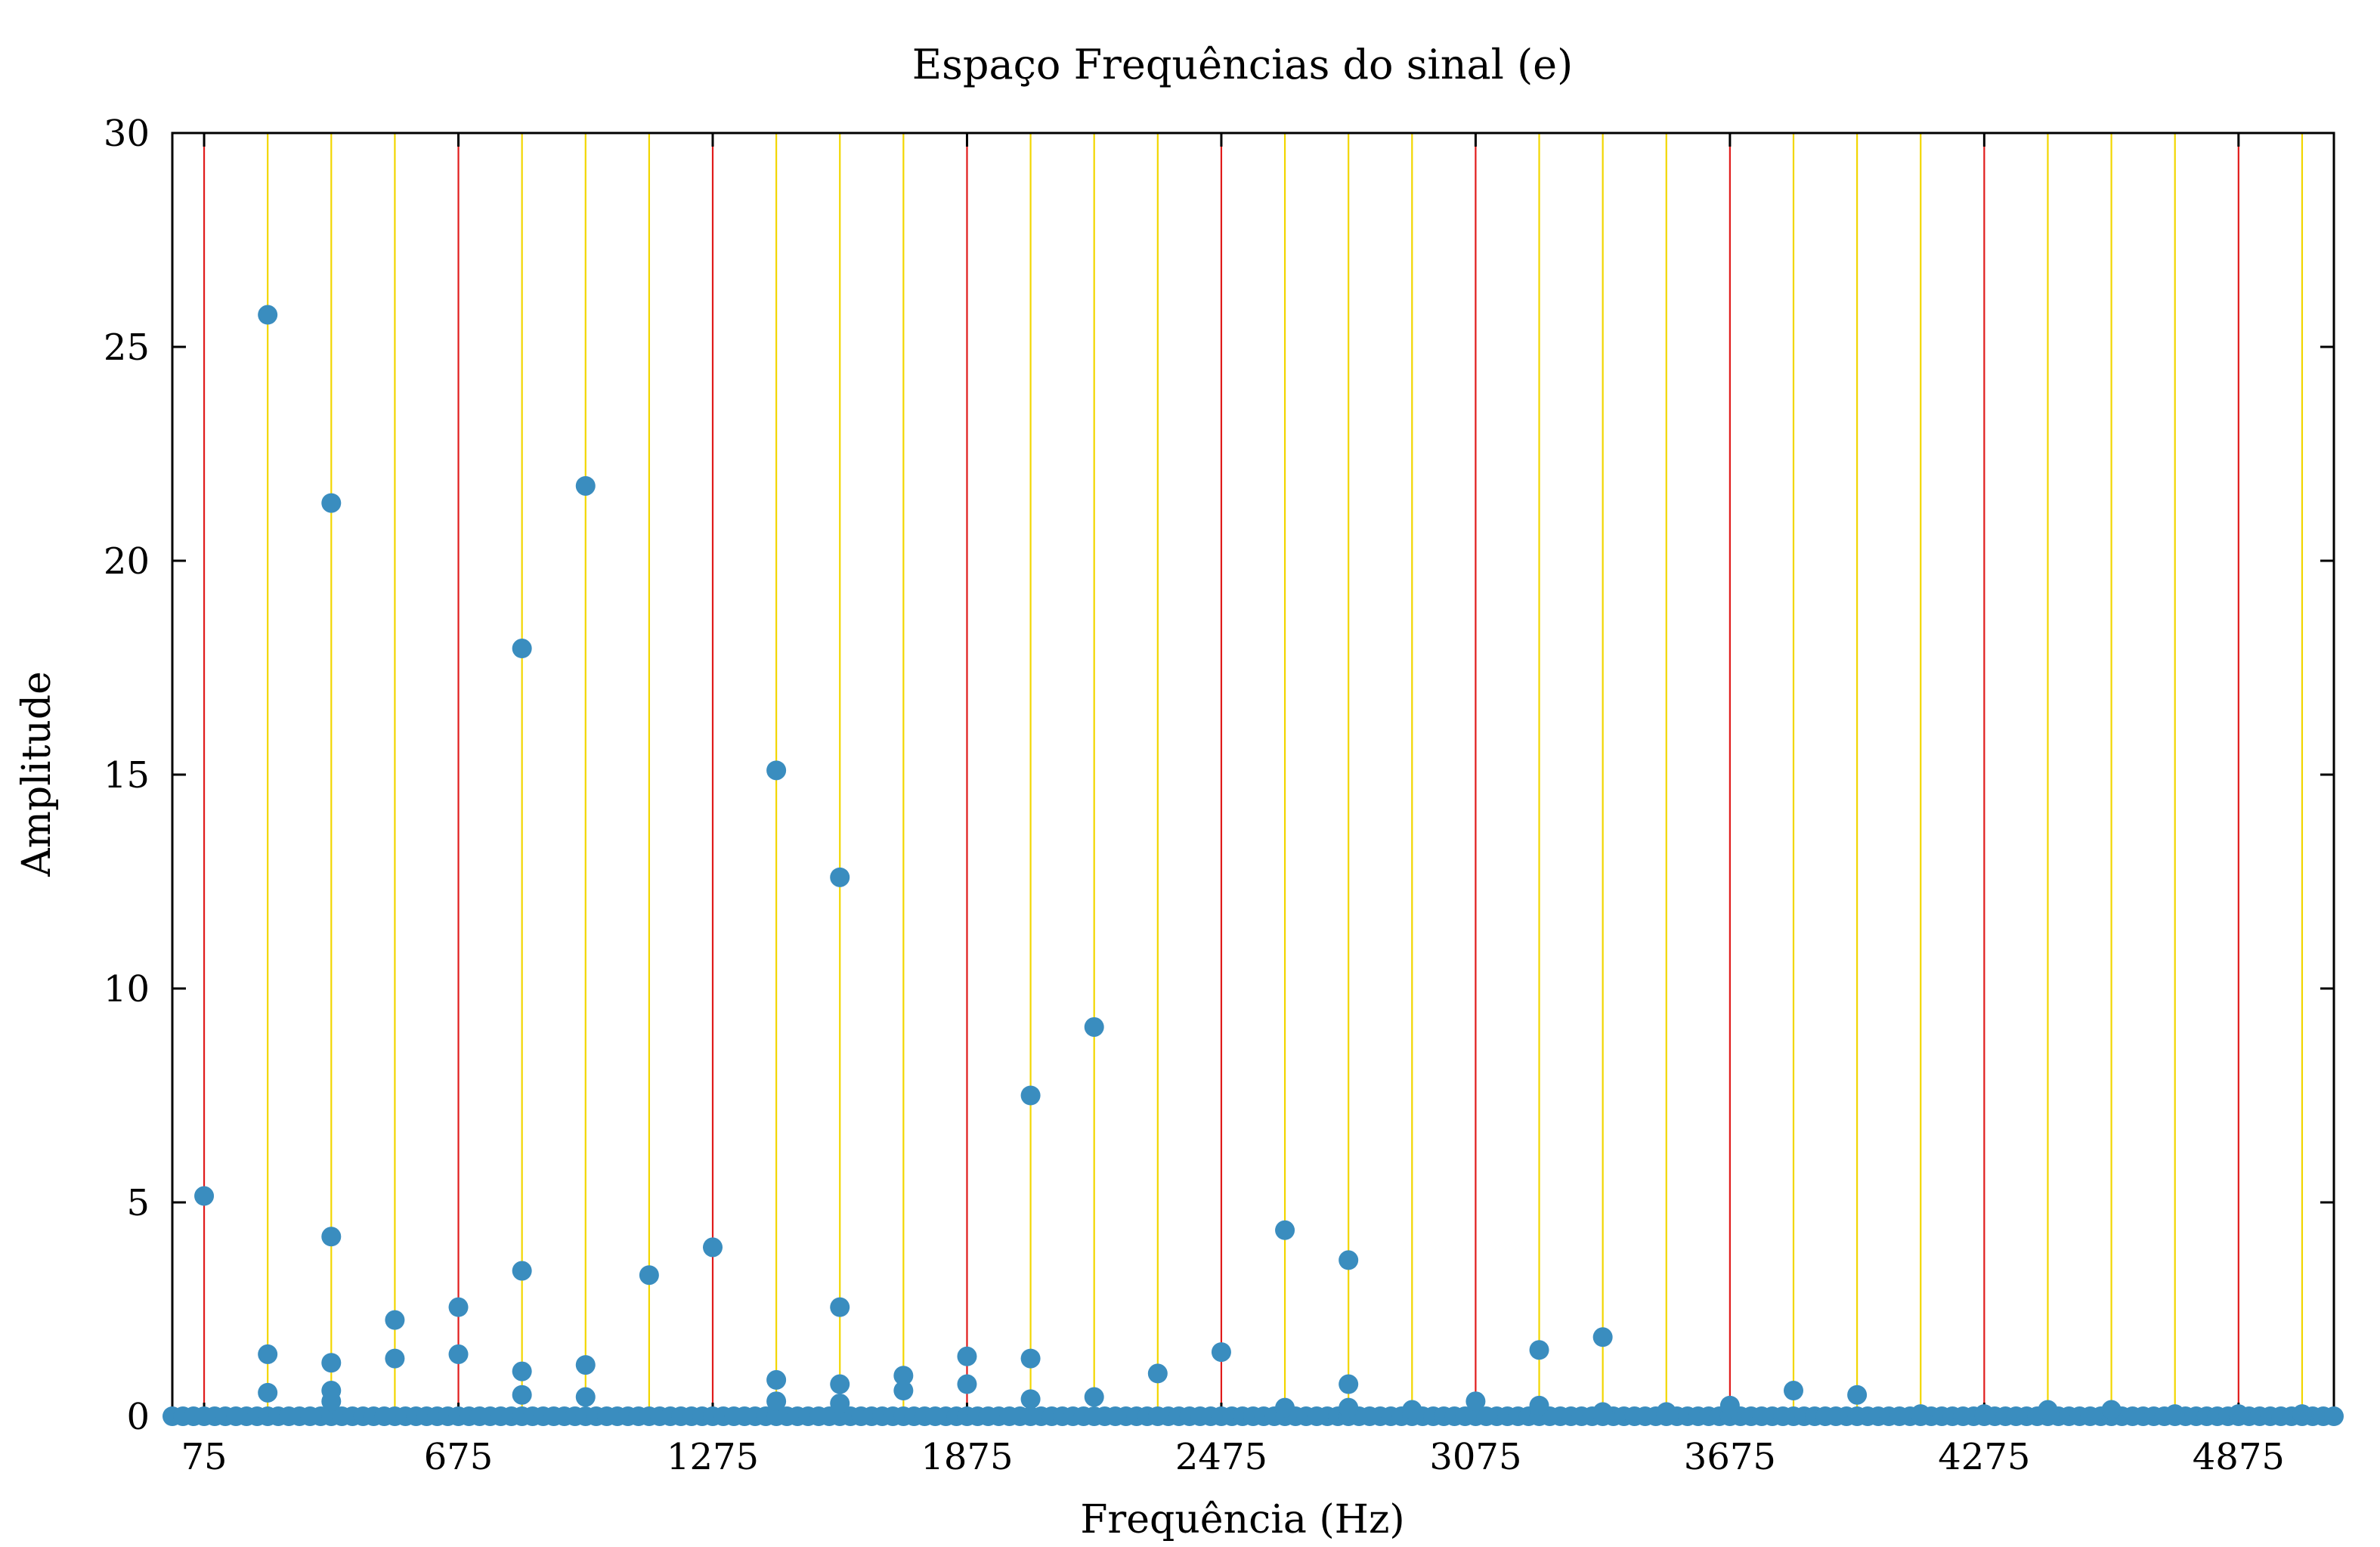  Describe the element at coordinates (138, 1203) in the screenshot. I see `y-tick-label: 5` at that location.